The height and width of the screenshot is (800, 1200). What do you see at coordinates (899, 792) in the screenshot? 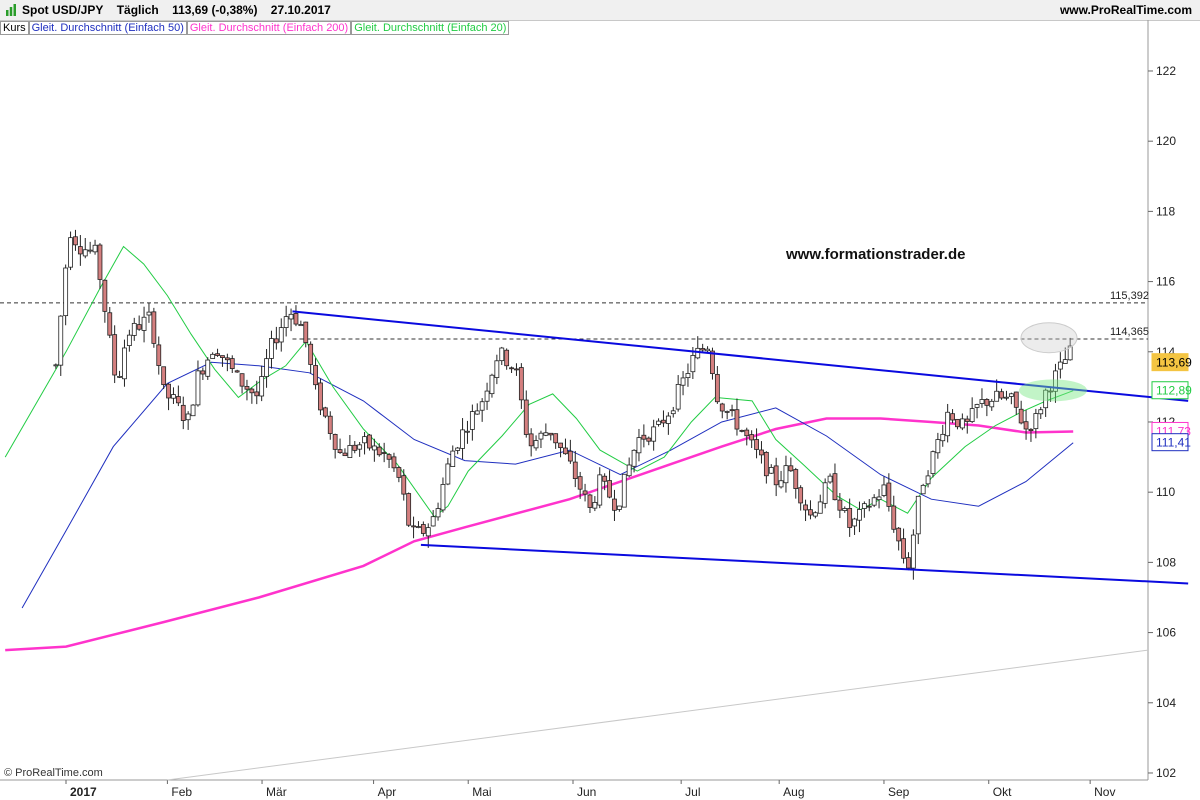
I see `x-tick-label: Sep` at bounding box center [899, 792].